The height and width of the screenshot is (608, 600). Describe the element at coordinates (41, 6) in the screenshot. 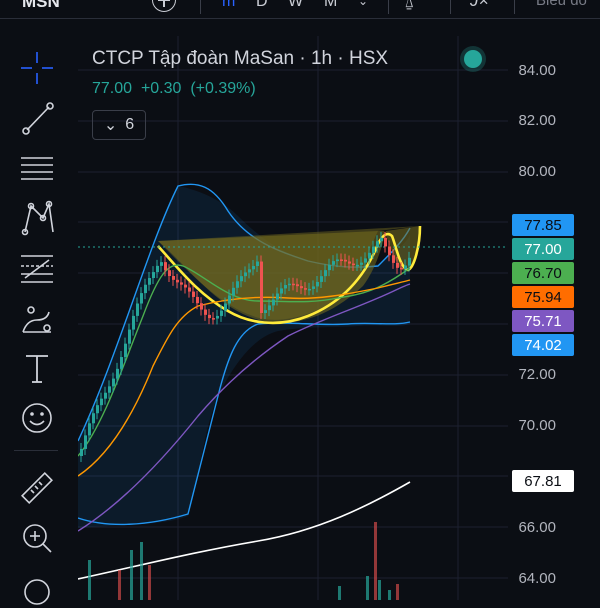

I see `symbol-search: MSN` at that location.